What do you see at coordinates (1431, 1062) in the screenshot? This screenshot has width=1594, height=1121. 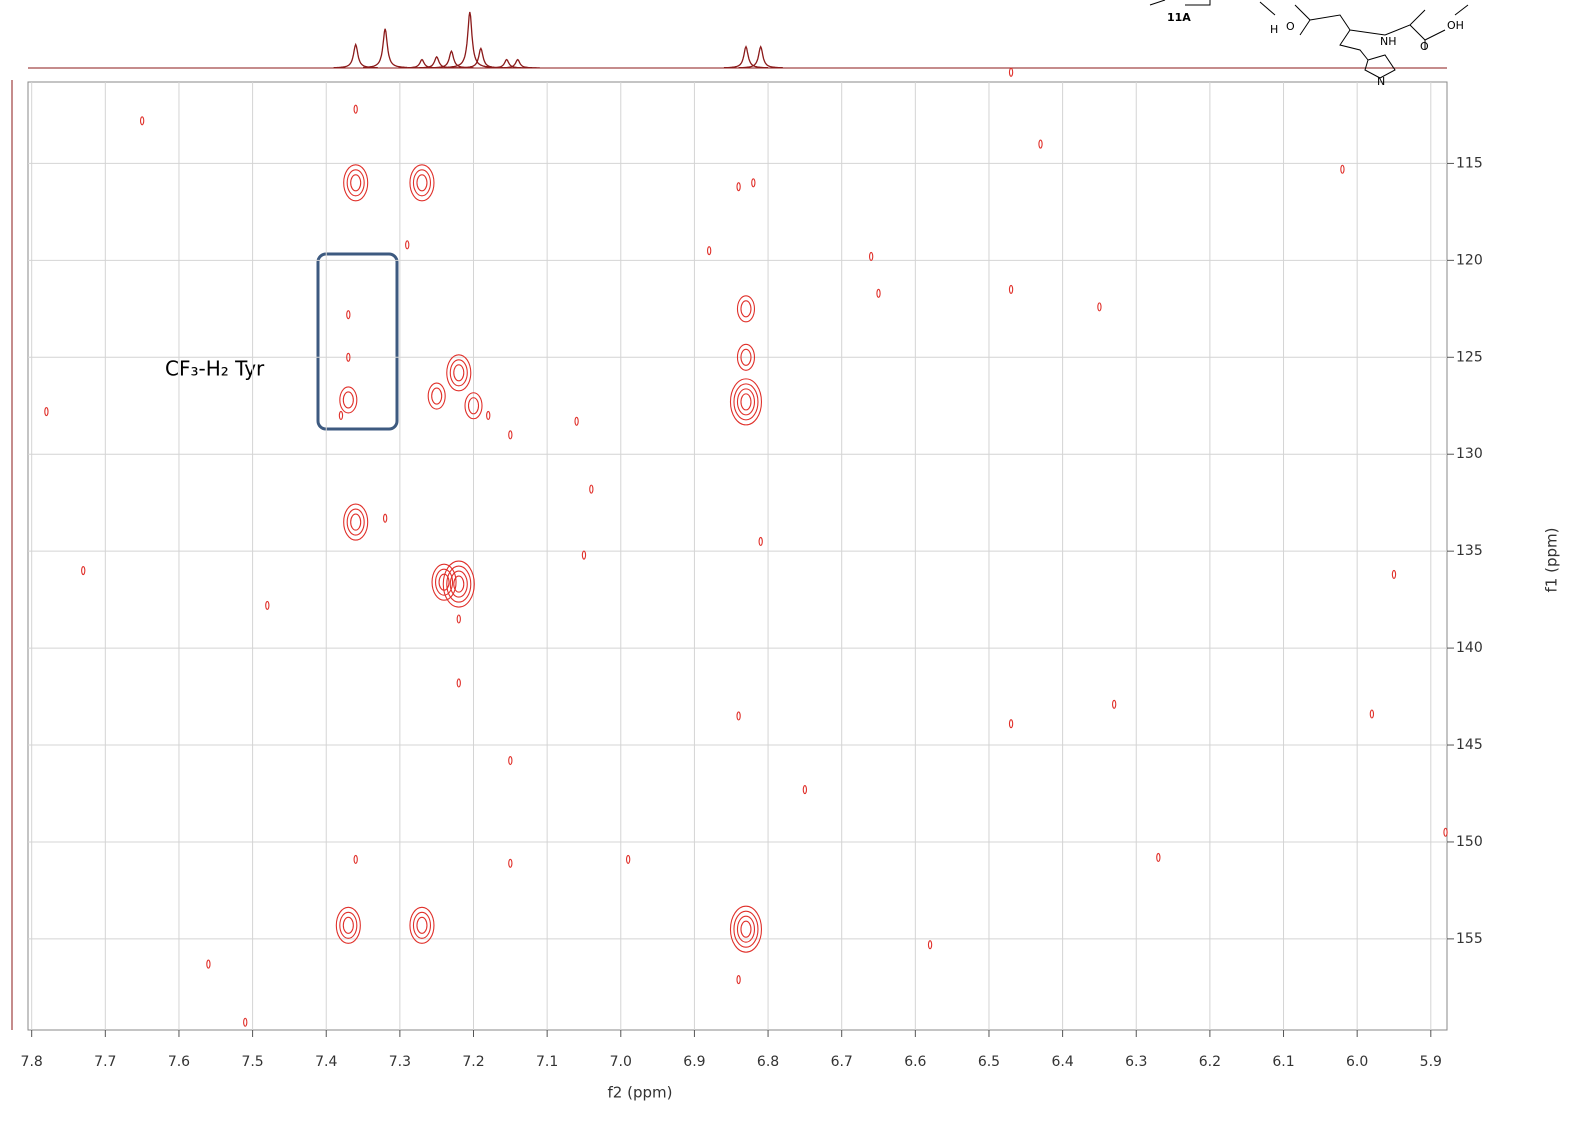 I see `x-tick-label: 5.9` at bounding box center [1431, 1062].